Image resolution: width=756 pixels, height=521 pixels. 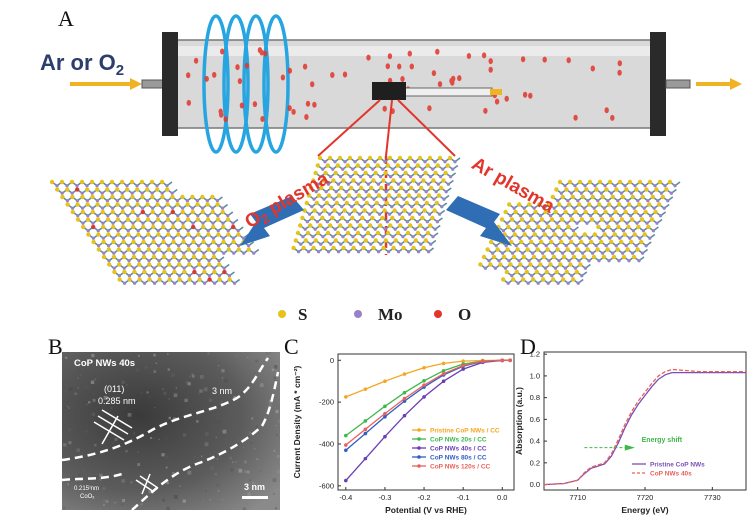 What do you see at coordinates (644, 428) in the screenshot?
I see `series-line` at bounding box center [644, 428].